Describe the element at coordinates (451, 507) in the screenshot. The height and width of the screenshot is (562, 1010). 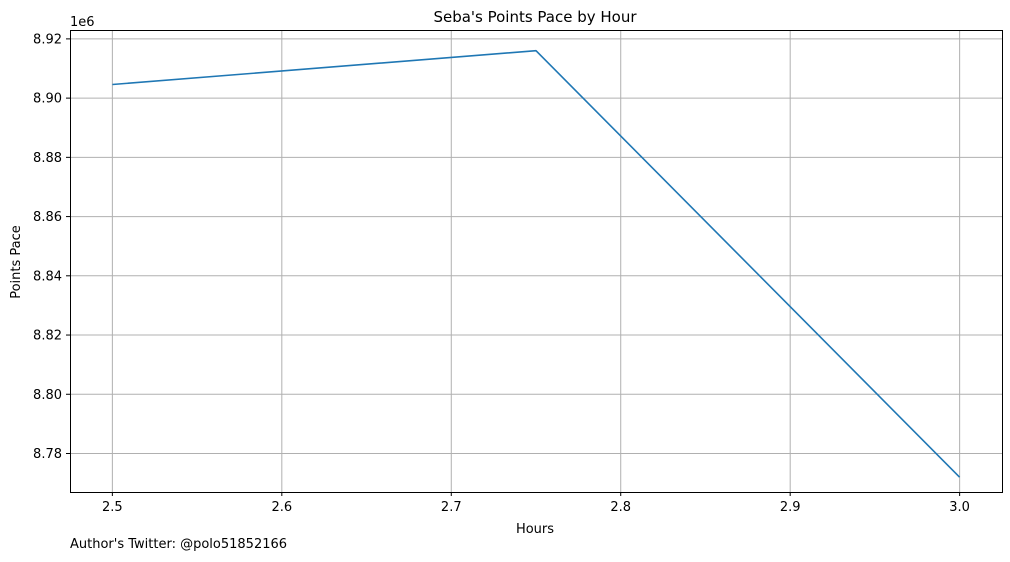
I see `x-tick-label: 2.7` at that location.